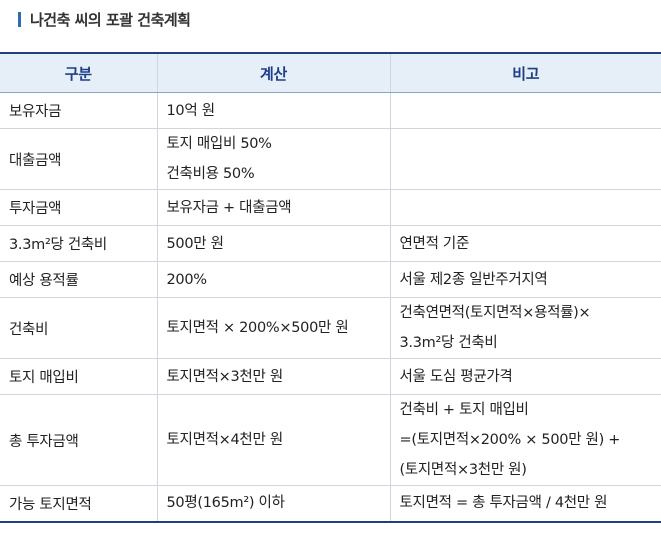 This screenshot has width=661, height=558. What do you see at coordinates (225, 376) in the screenshot?
I see `calculation-line: 토지면적×3천만 원` at bounding box center [225, 376].